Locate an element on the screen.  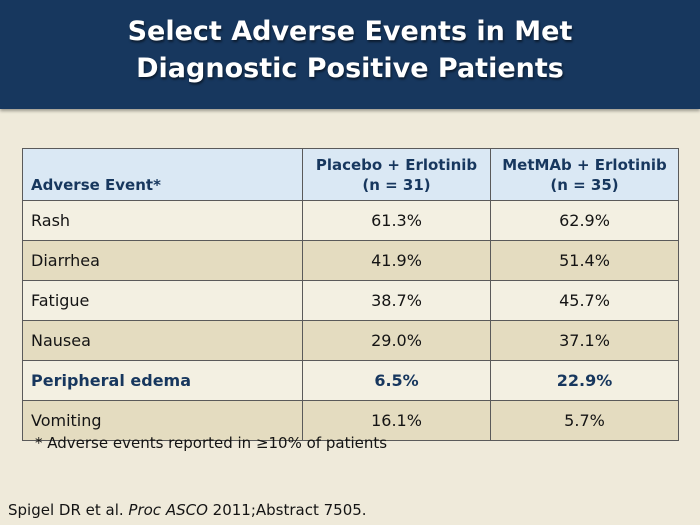
citation-author: Spigel DR et al. is located at coordinates (68, 510).